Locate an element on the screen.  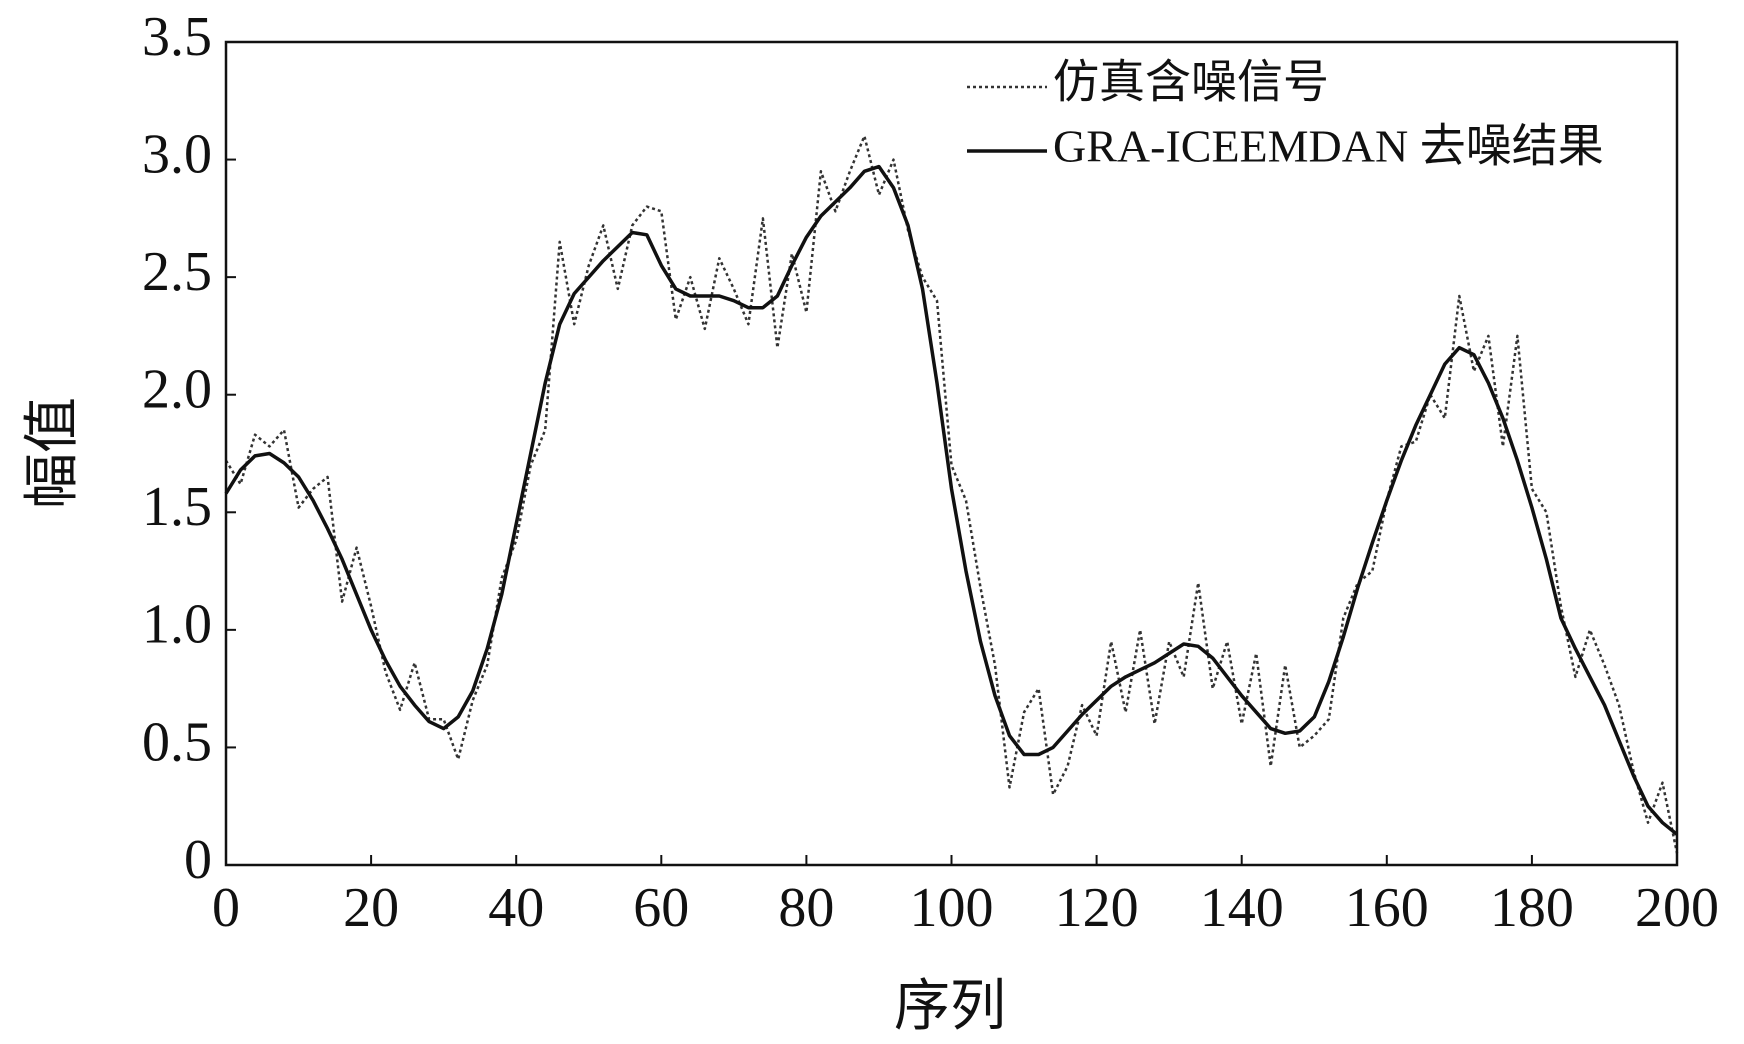
x-tick-label: 100 is located at coordinates (952, 908).